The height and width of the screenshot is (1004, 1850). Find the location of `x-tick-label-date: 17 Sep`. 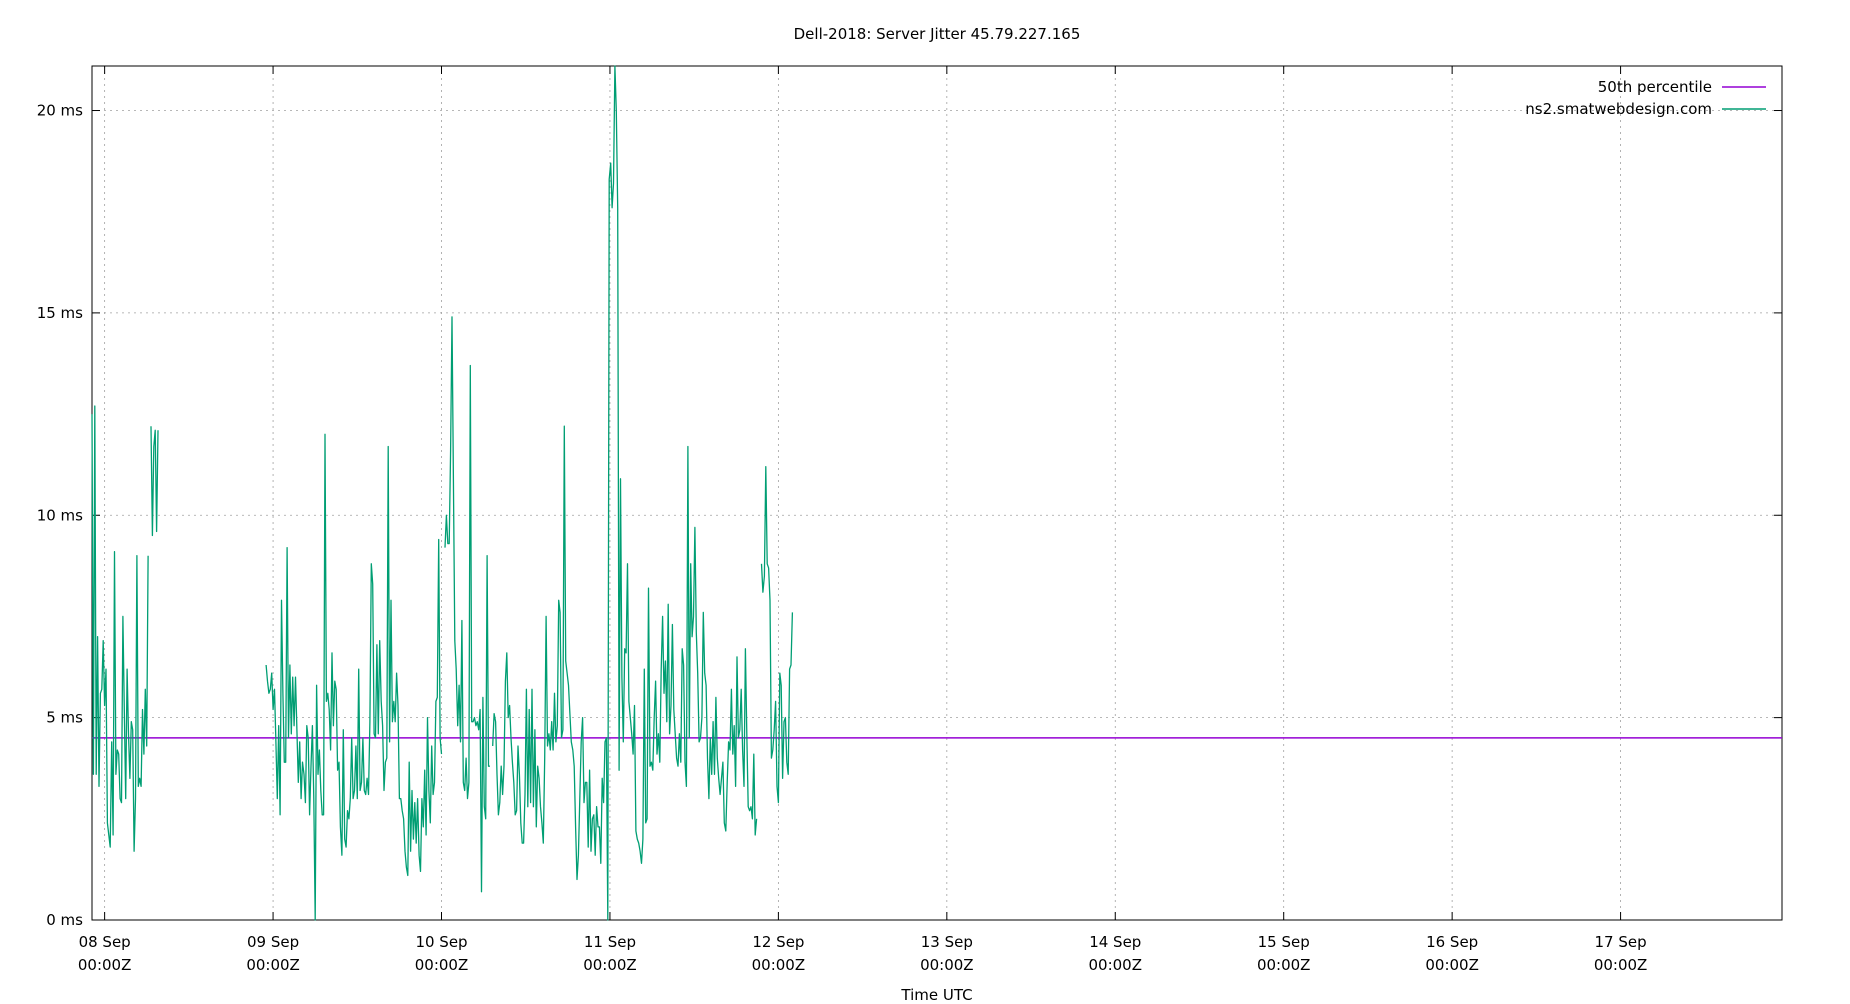

x-tick-label-date: 17 Sep is located at coordinates (1621, 942).